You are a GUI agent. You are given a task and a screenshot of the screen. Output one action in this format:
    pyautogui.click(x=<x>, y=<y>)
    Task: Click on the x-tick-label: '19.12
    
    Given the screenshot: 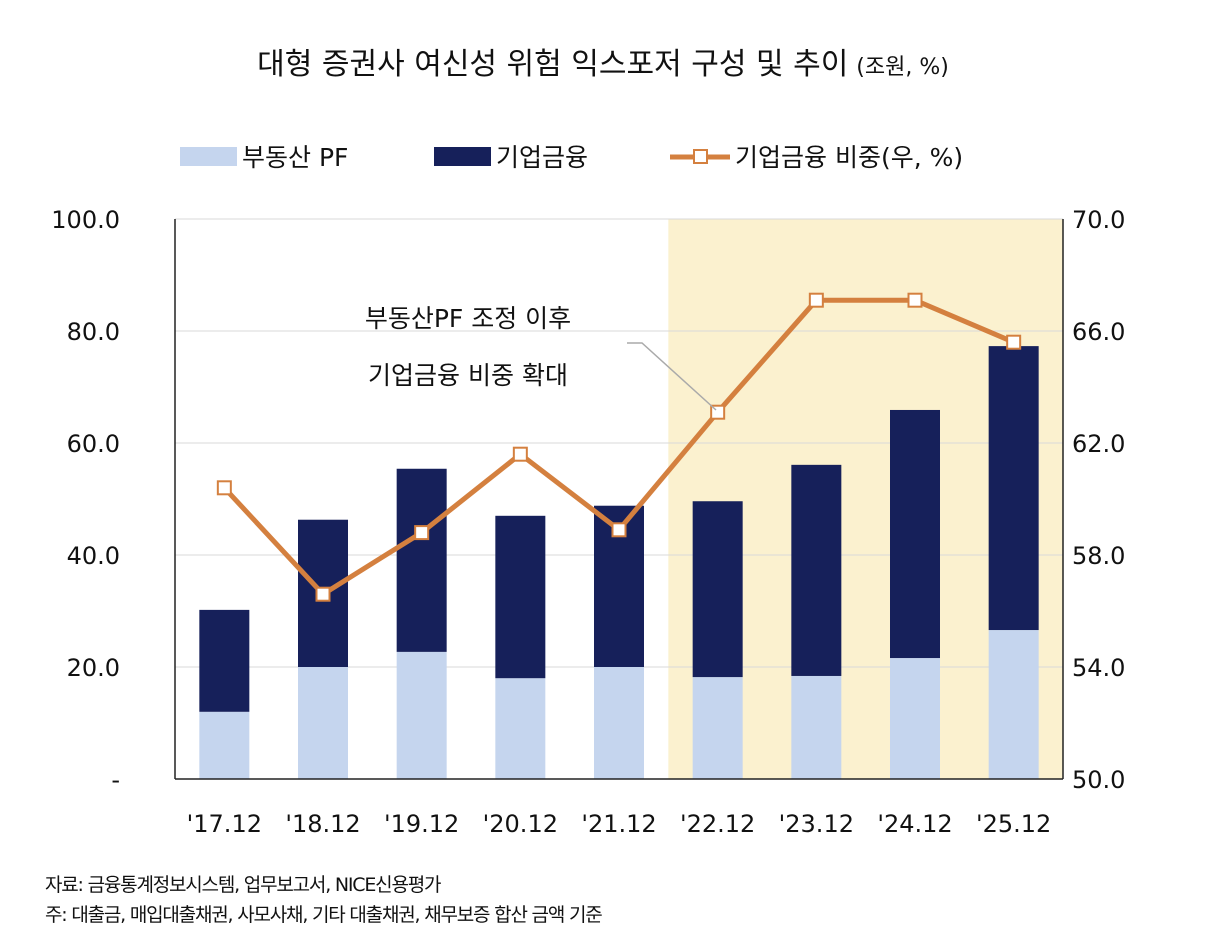 What is the action you would take?
    pyautogui.click(x=421, y=824)
    